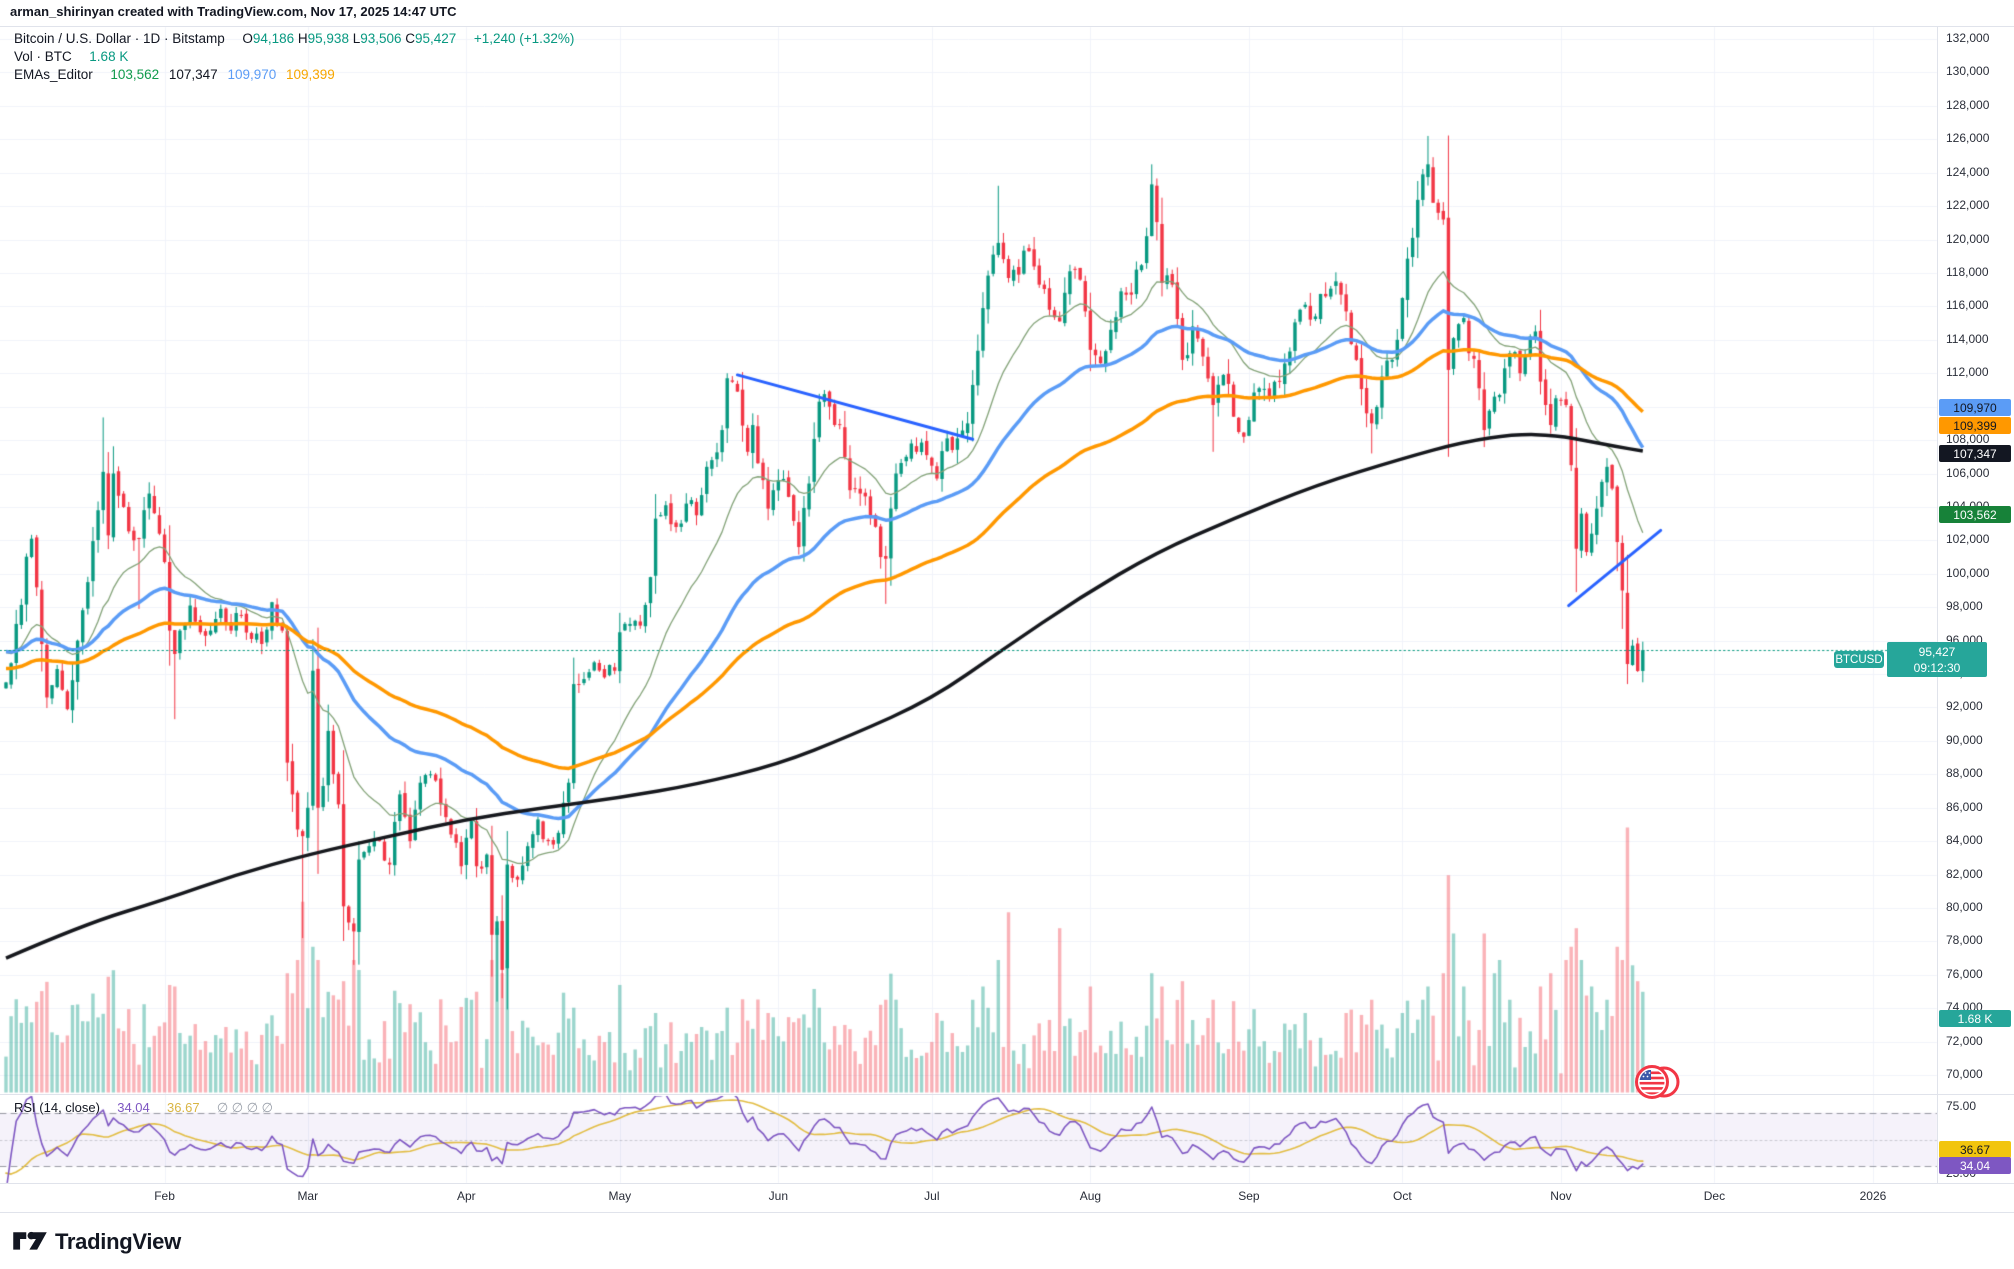  I want to click on ema50-price-tag: 109,970, so click(1975, 407).